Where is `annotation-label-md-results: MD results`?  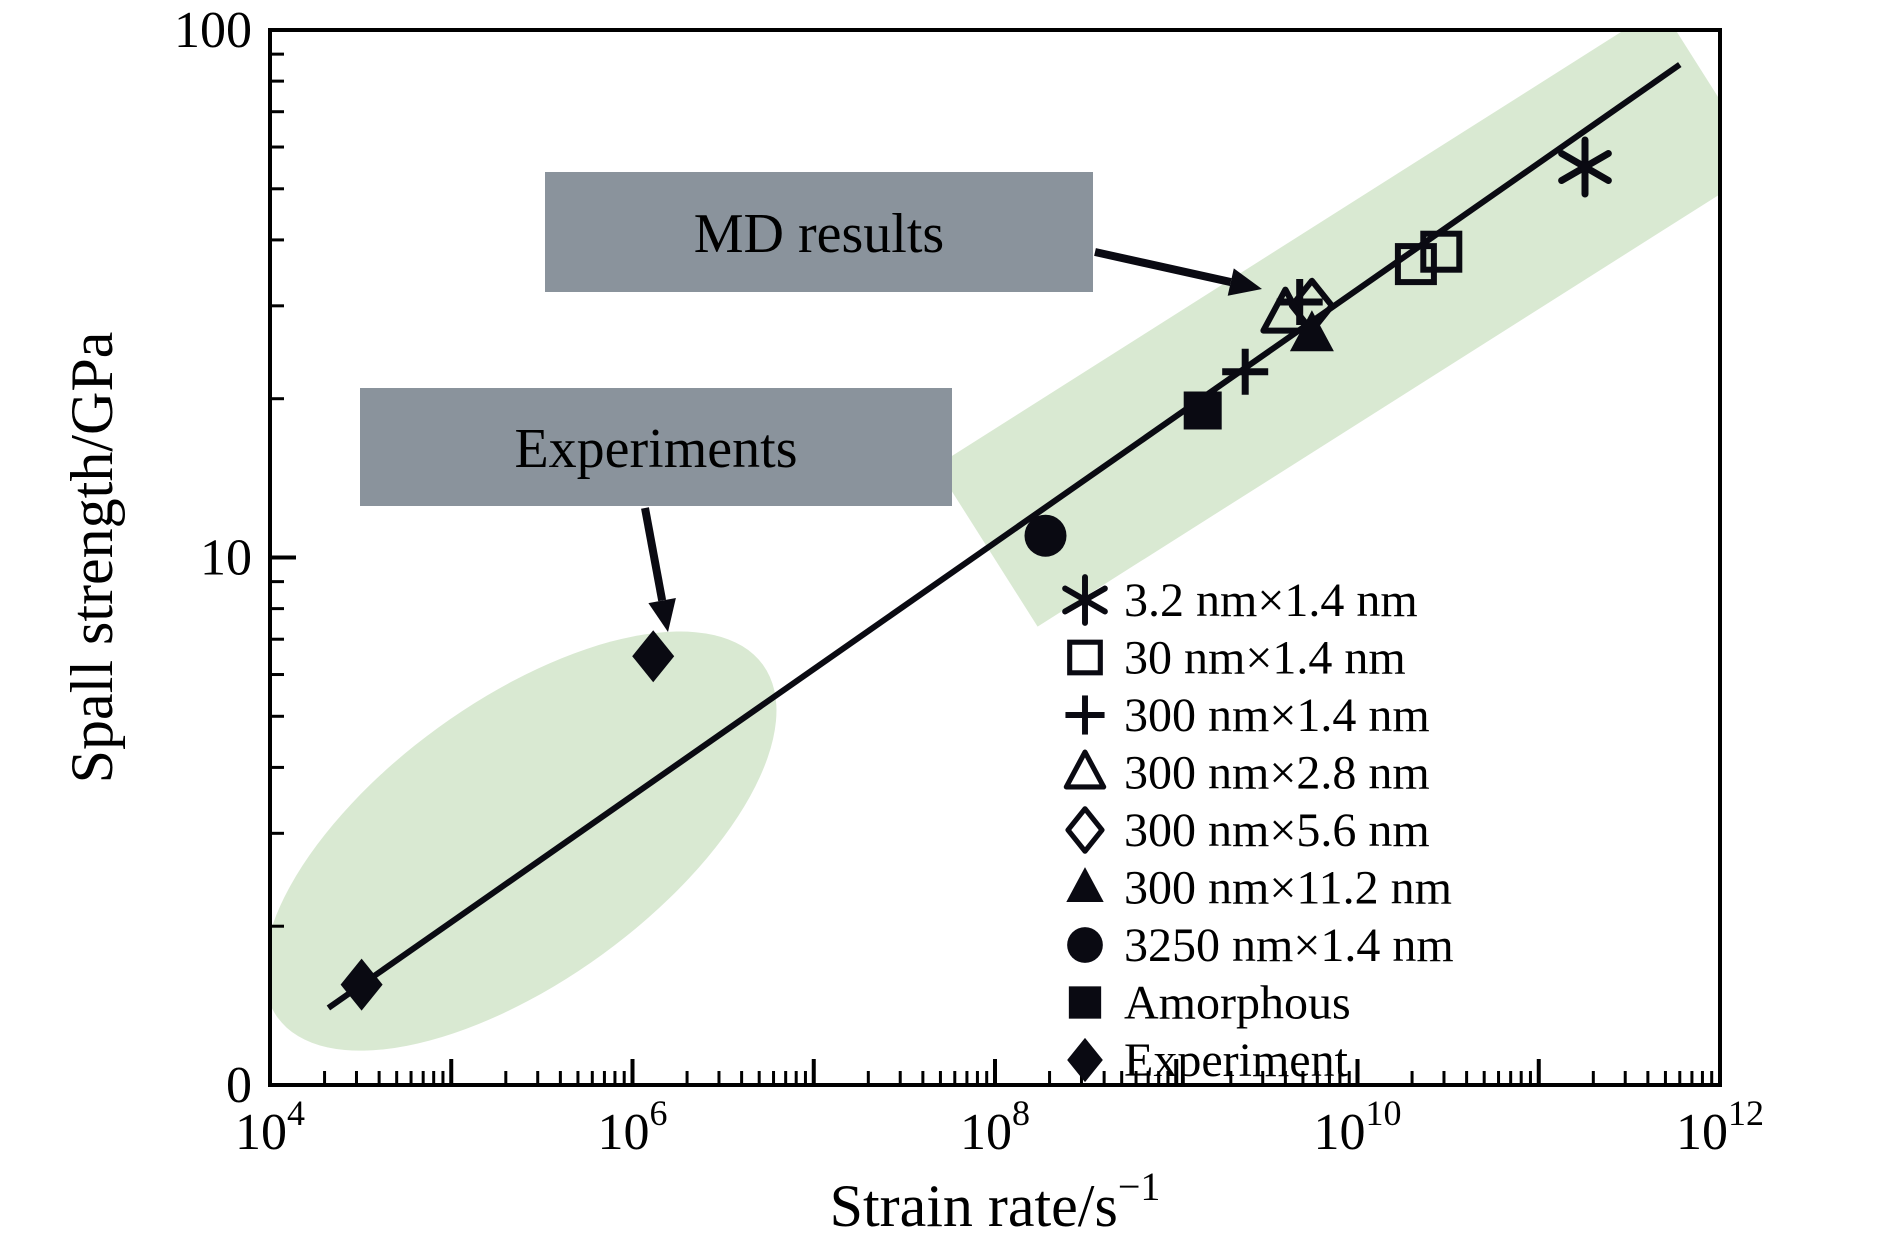
annotation-label-md-results: MD results is located at coordinates (819, 234).